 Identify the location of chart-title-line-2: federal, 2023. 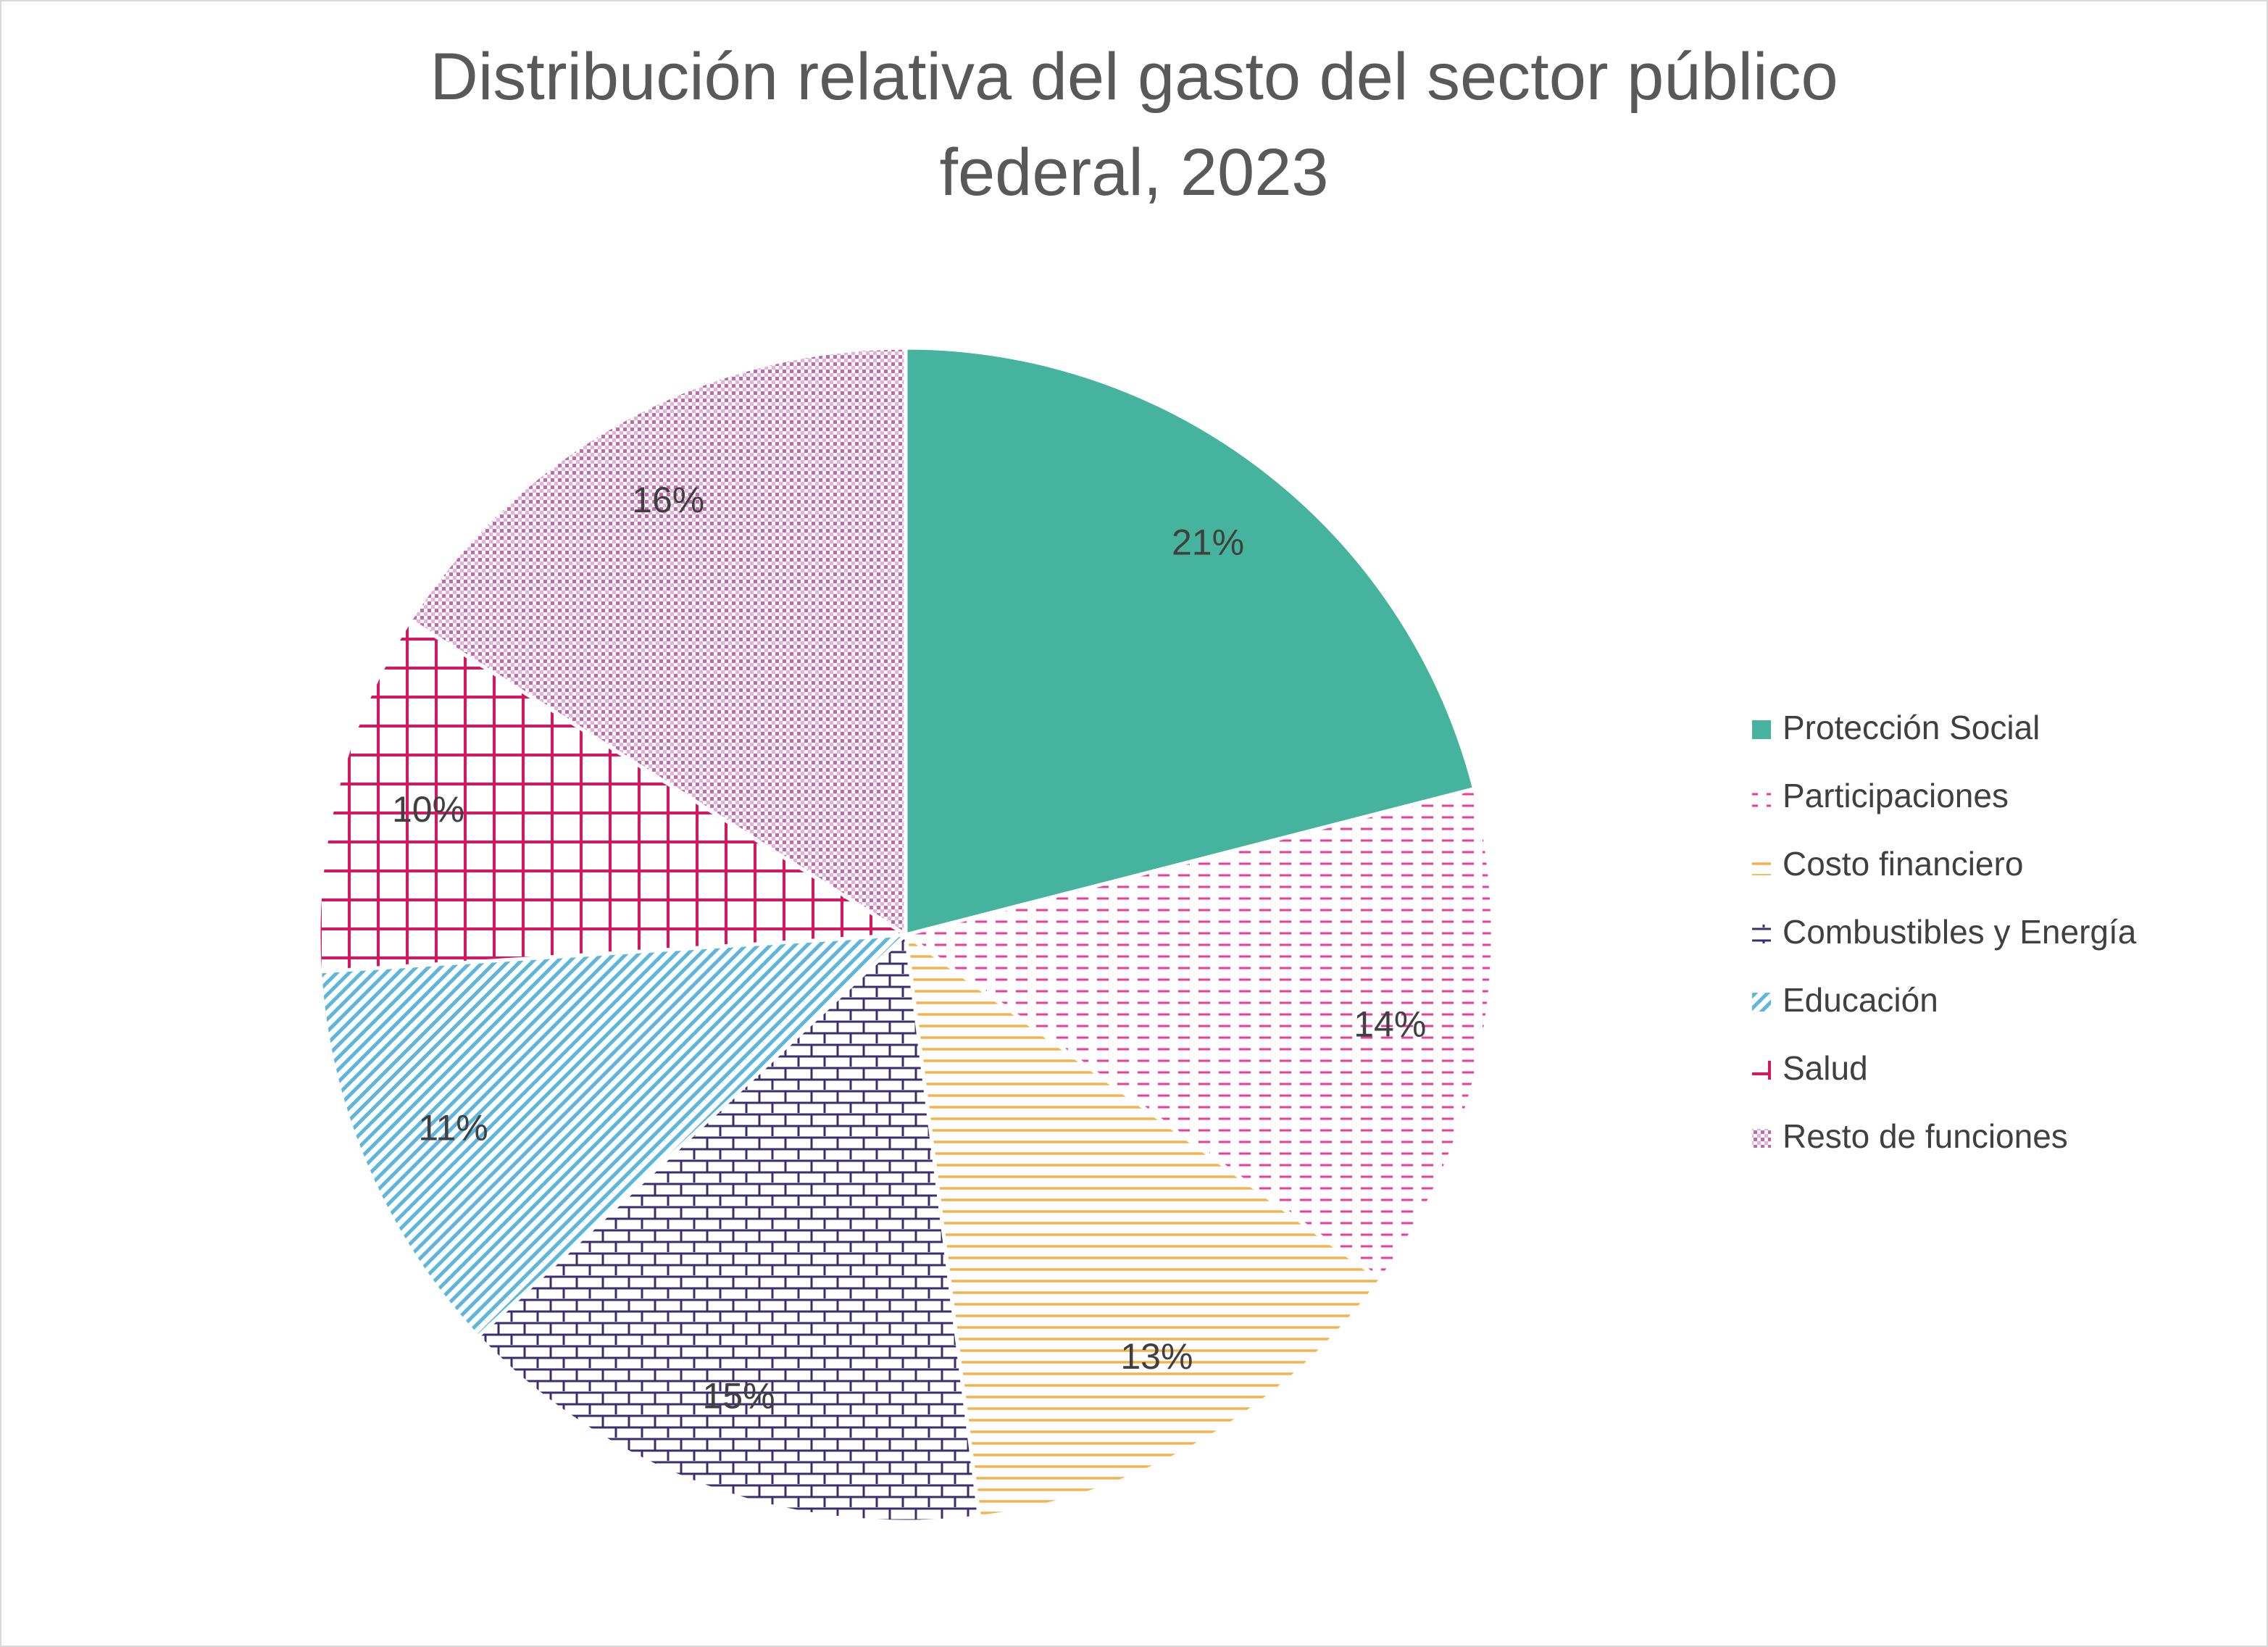
(1134, 172).